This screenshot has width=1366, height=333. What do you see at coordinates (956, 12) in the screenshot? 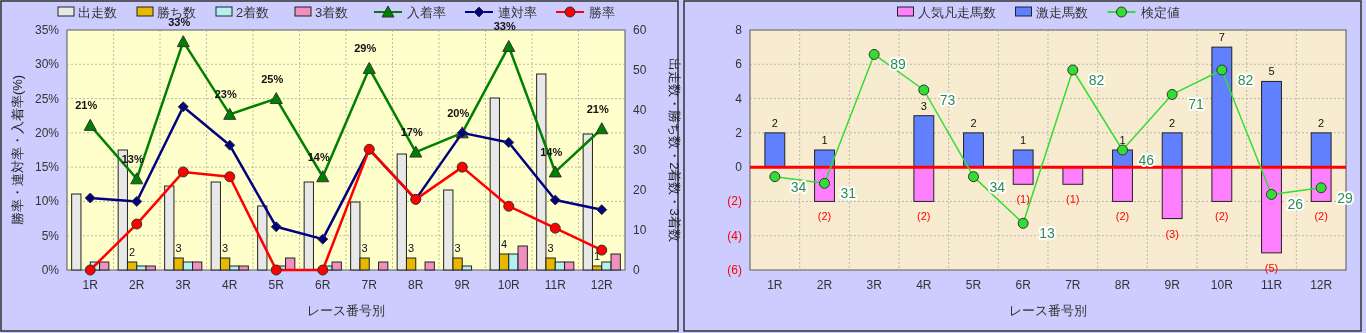
I see `legend-label: 人気凡走馬数` at bounding box center [956, 12].